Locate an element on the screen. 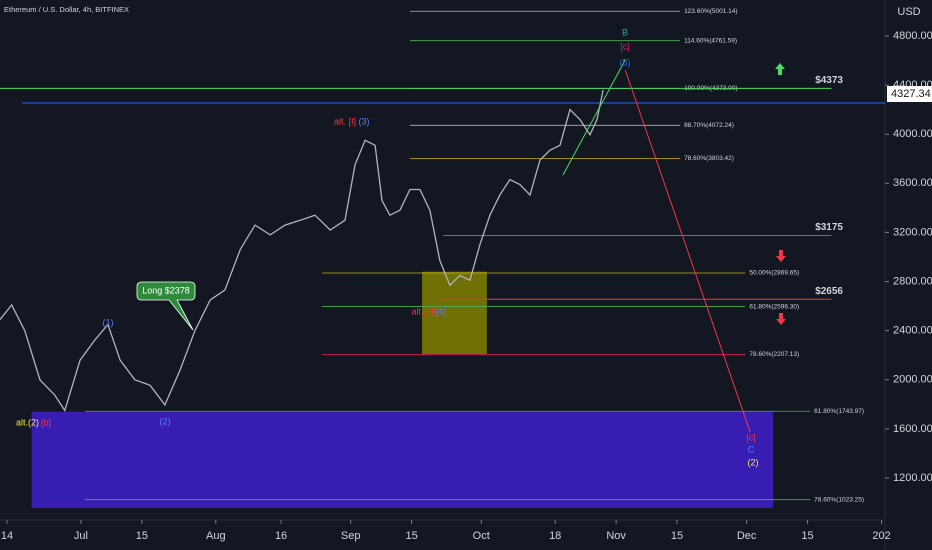 The height and width of the screenshot is (550, 932). target-label: $3175 is located at coordinates (829, 227).